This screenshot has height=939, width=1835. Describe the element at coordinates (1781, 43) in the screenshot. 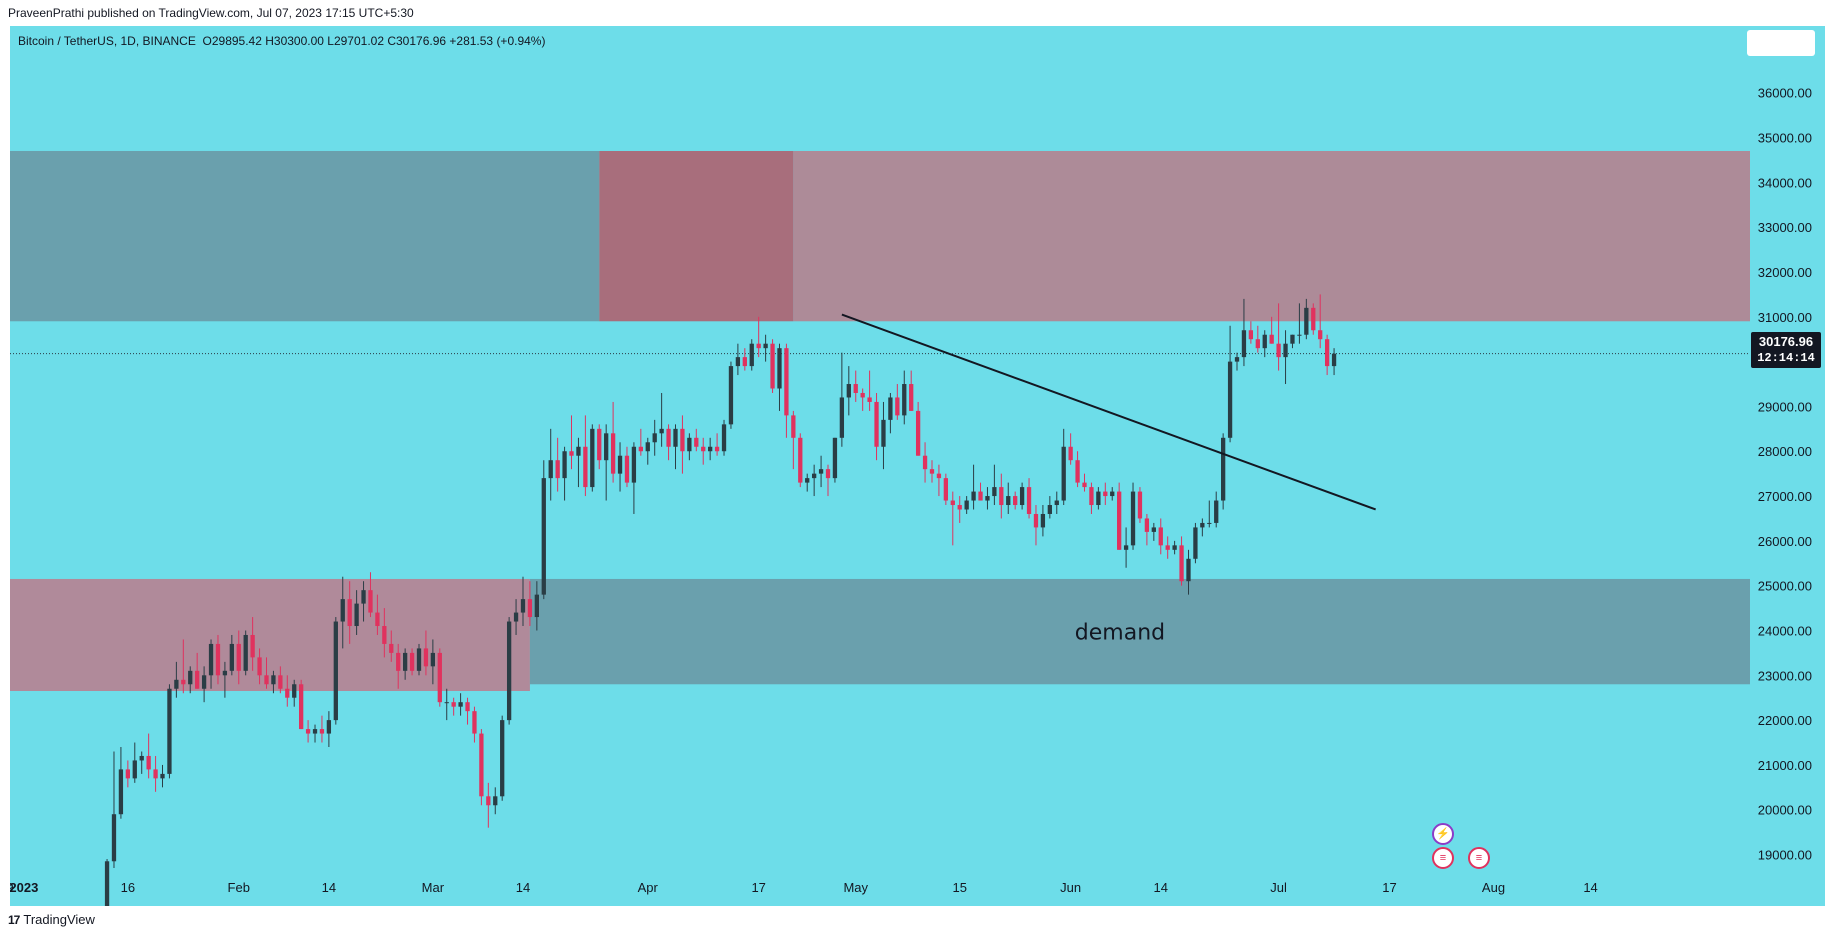

I see `empty-label-box` at that location.